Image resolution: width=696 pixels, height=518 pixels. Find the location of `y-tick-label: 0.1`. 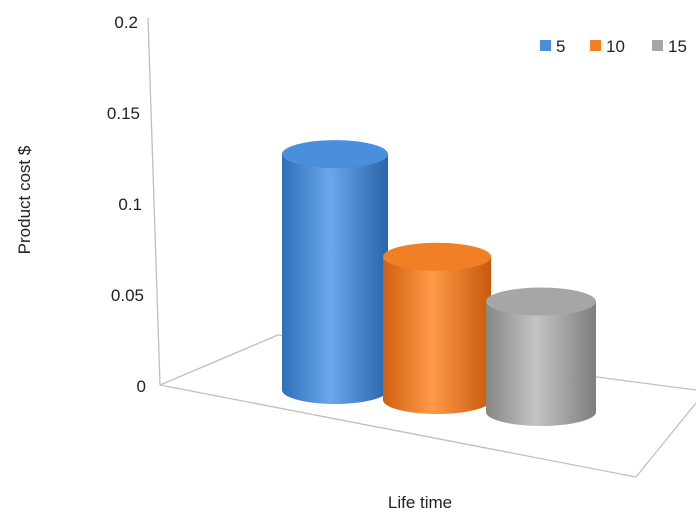

y-tick-label: 0.1 is located at coordinates (130, 204).